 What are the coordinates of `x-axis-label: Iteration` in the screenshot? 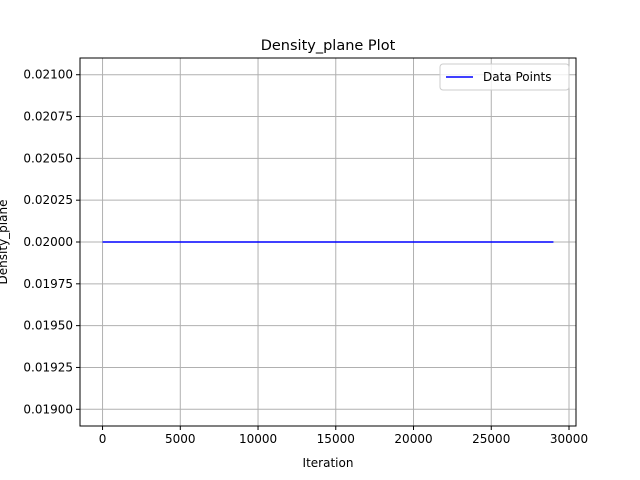 It's located at (328, 463).